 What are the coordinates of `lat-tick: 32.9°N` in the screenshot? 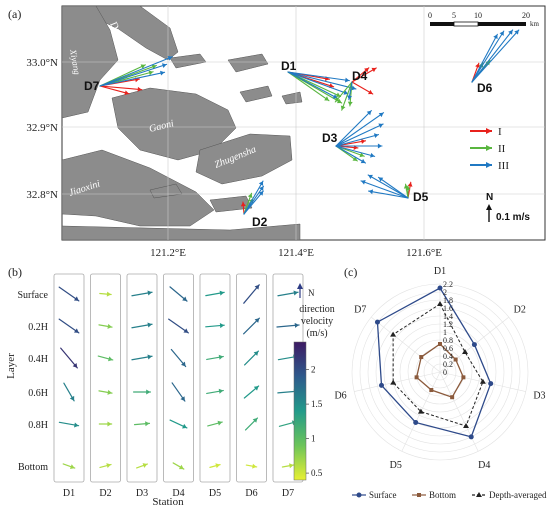 It's located at (42, 128).